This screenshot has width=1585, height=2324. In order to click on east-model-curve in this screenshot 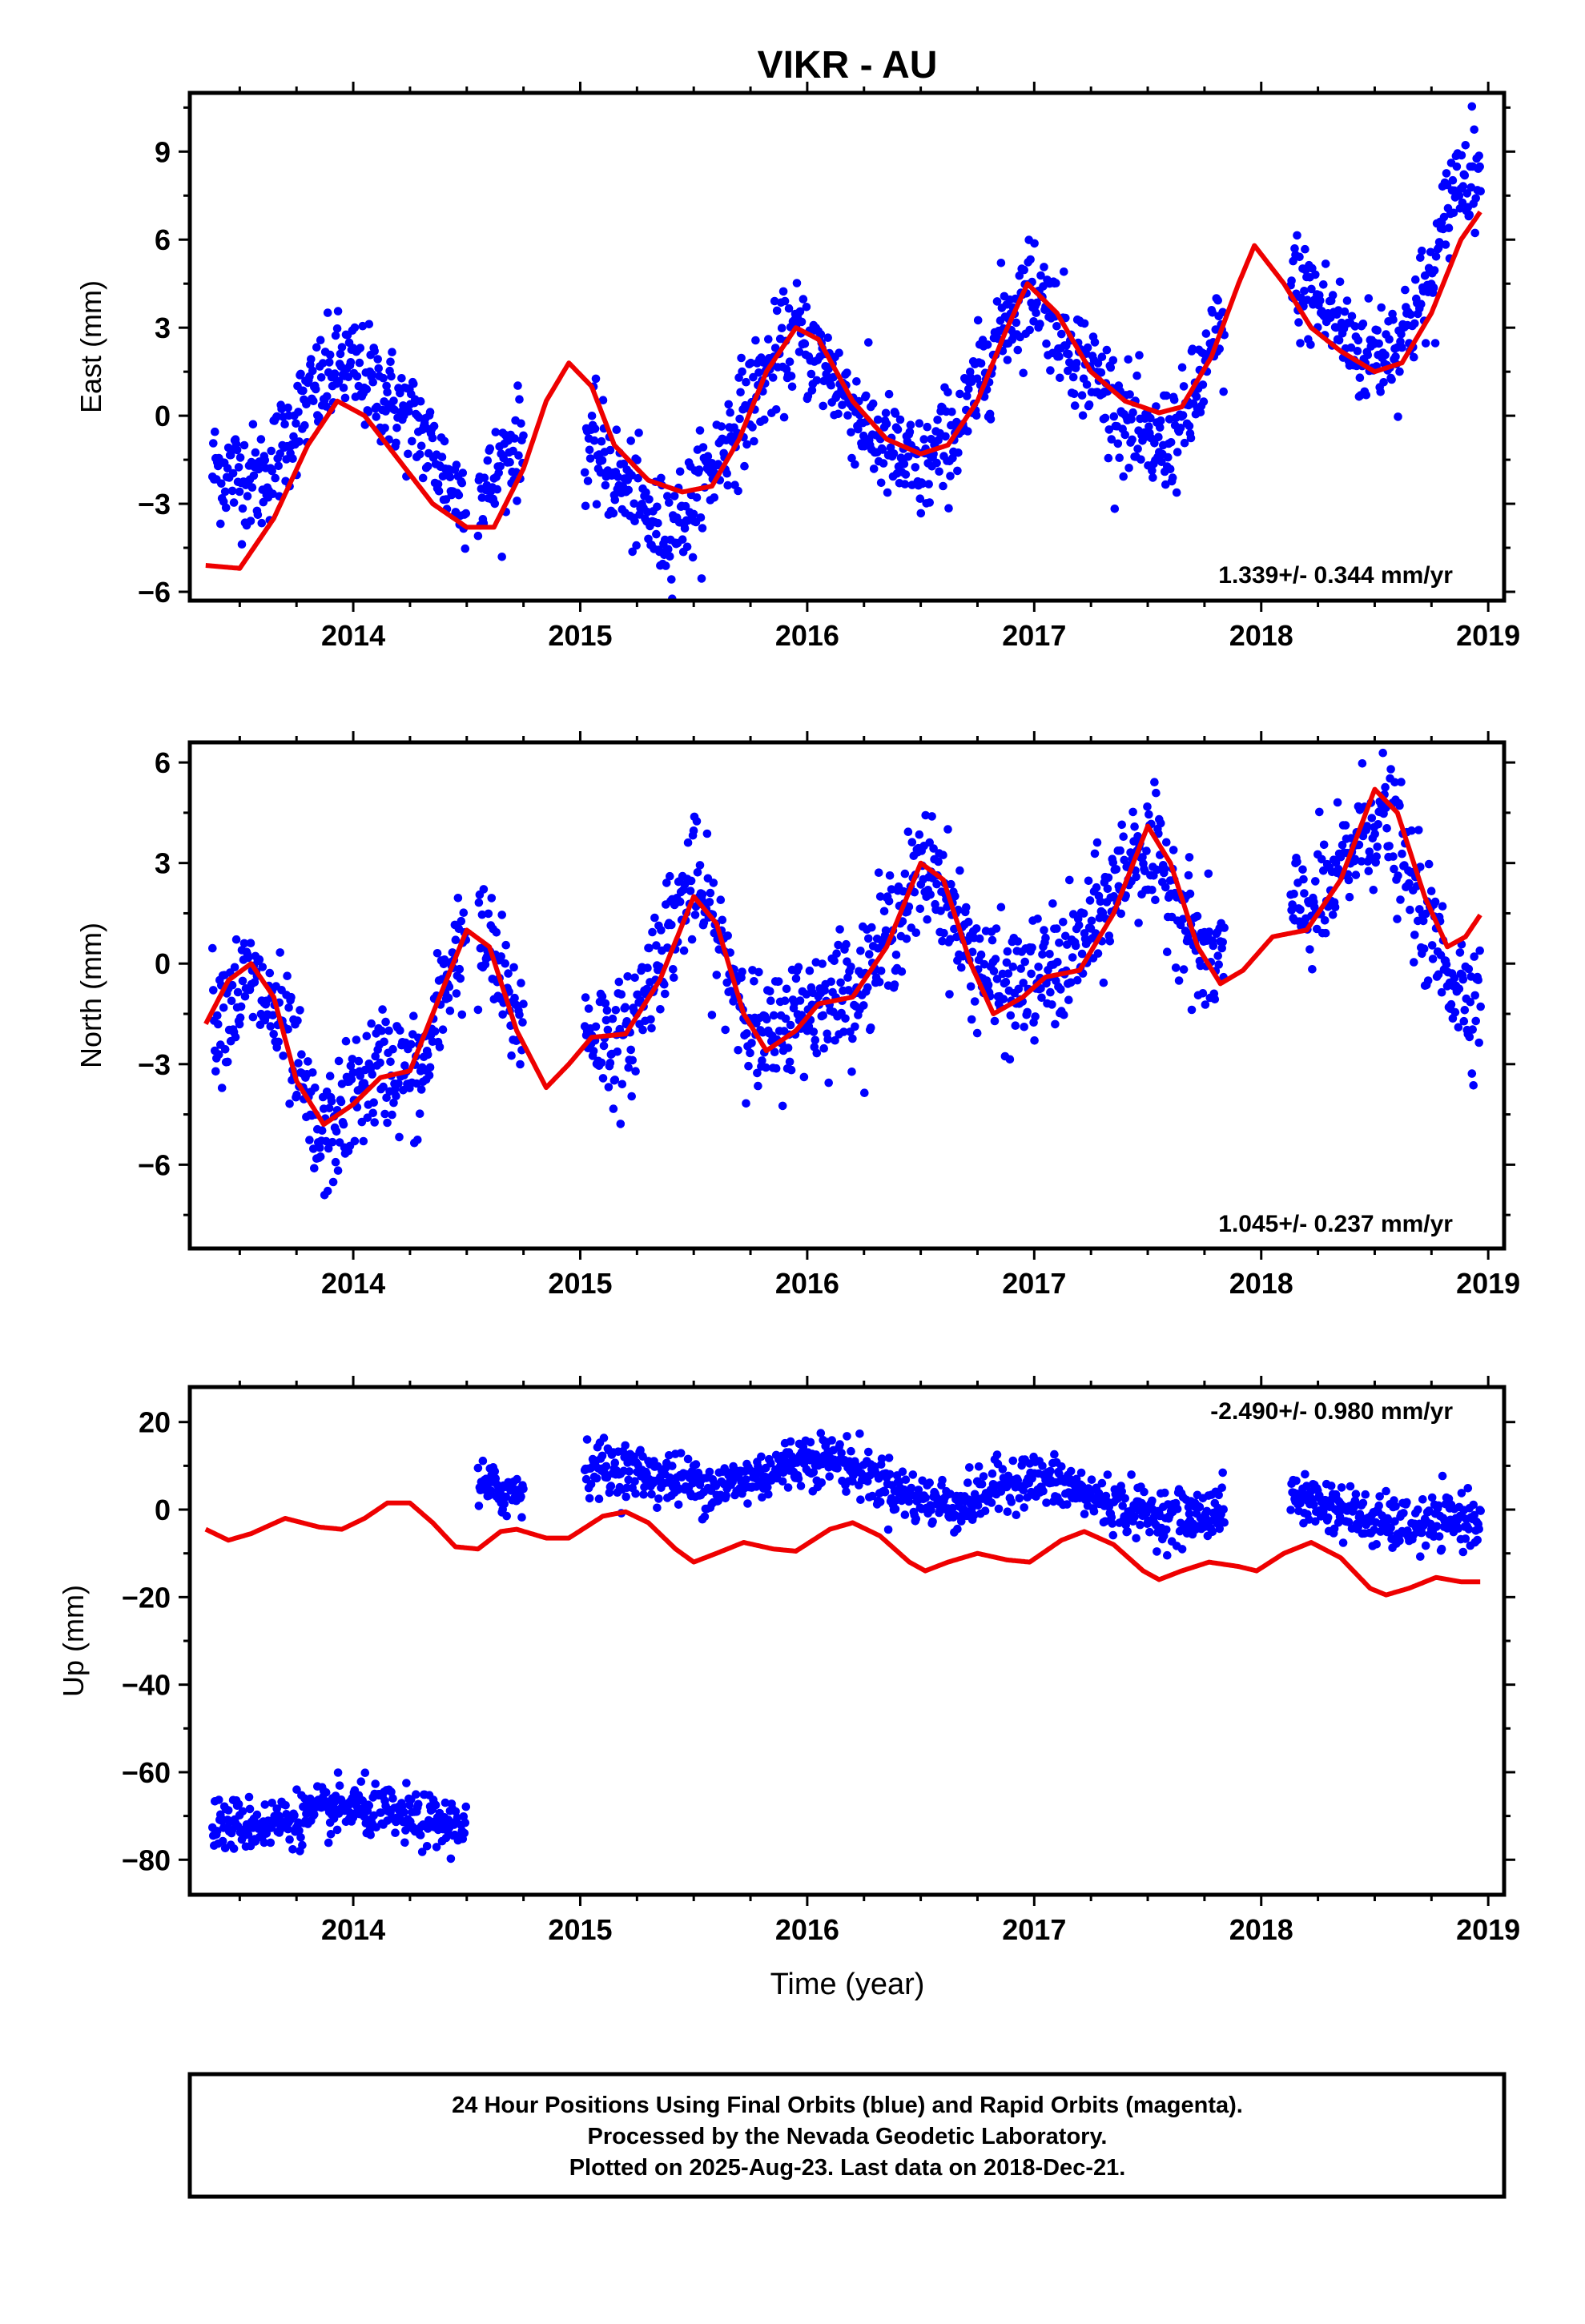, I will do `click(843, 390)`.